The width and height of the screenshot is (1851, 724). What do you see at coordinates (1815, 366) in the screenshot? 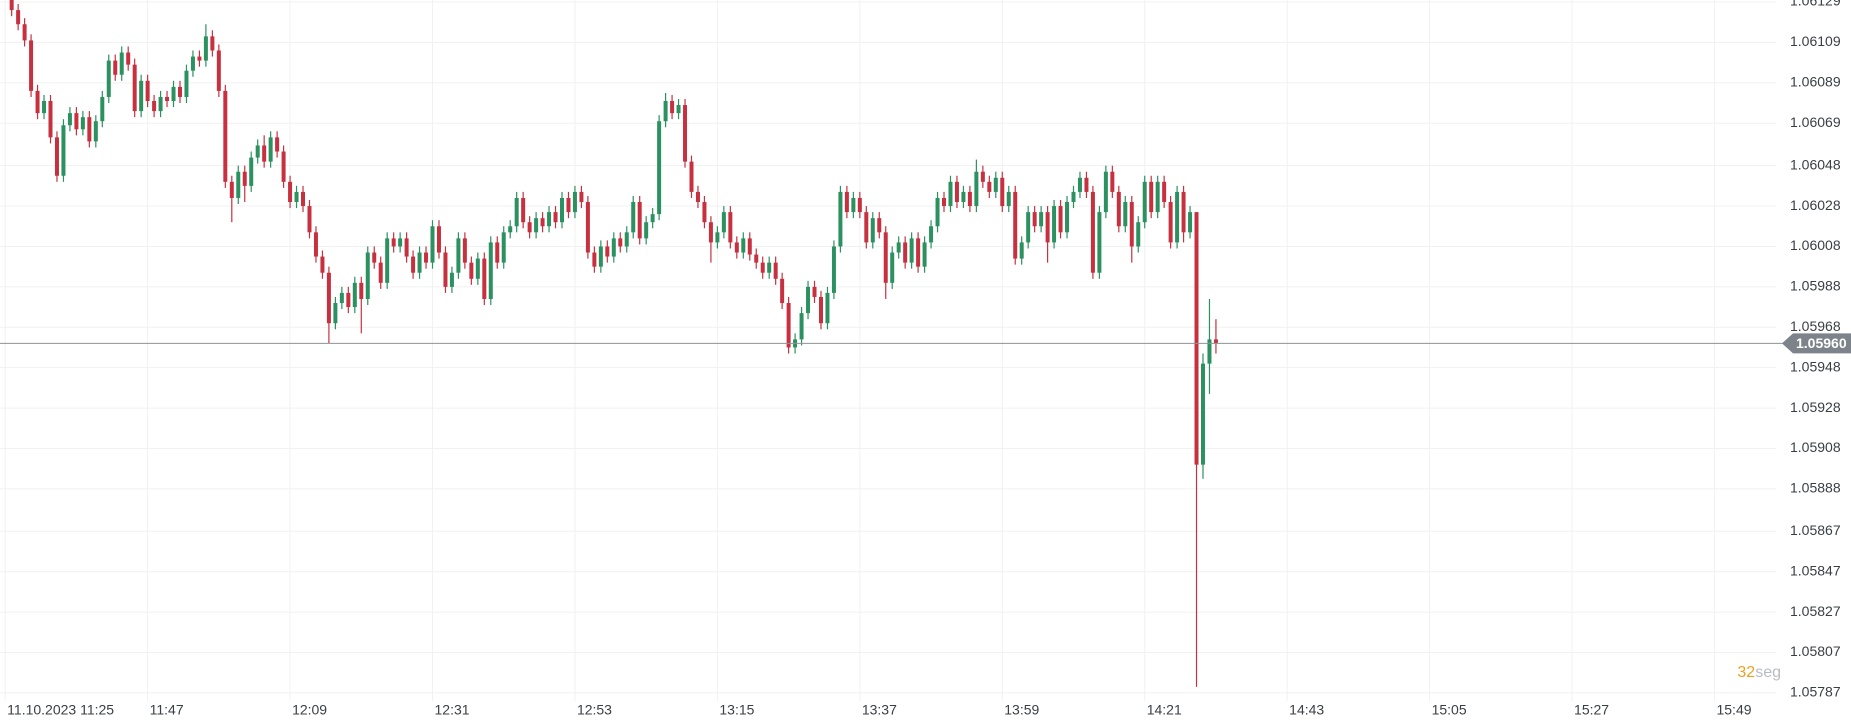
I see `y-tick-label: 1.05948` at bounding box center [1815, 366].